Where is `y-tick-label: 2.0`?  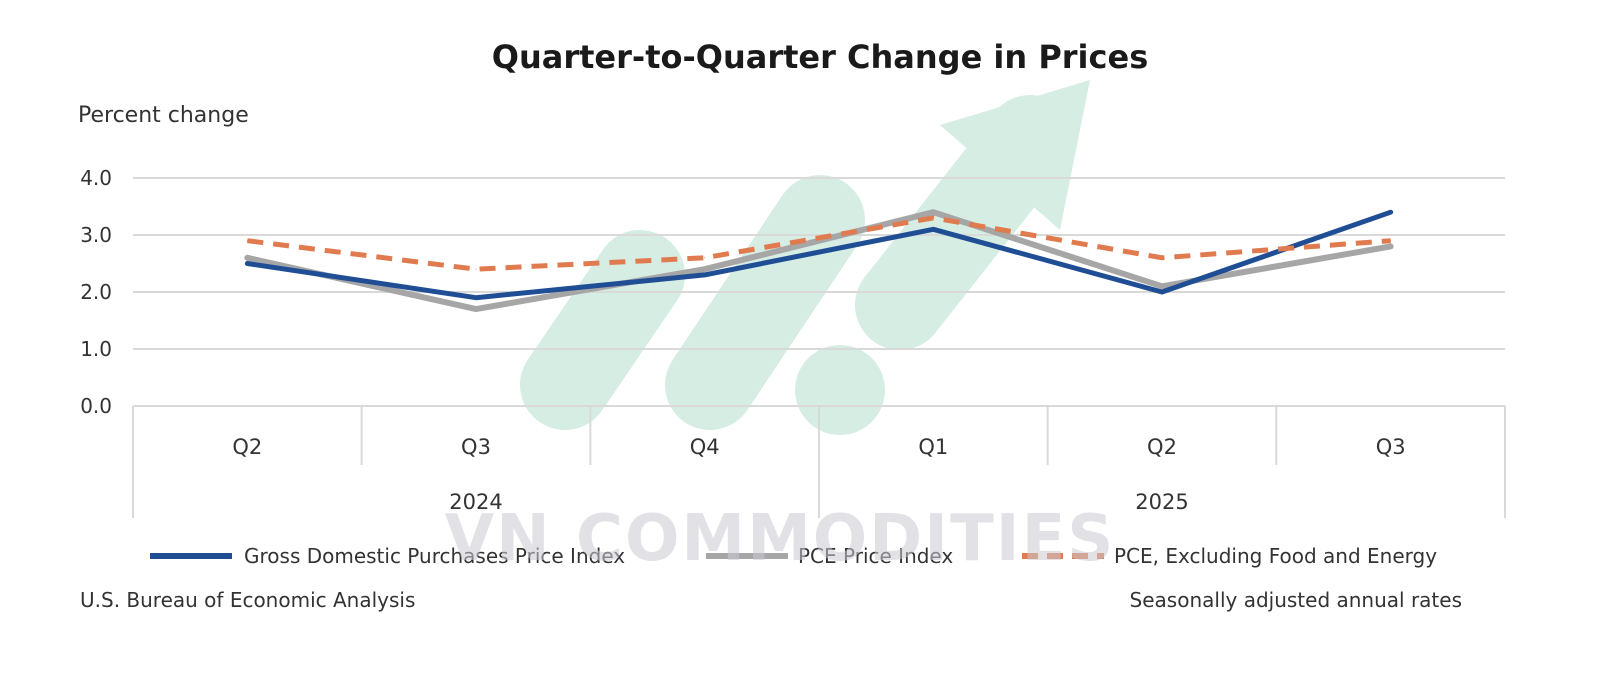
y-tick-label: 2.0 is located at coordinates (96, 292).